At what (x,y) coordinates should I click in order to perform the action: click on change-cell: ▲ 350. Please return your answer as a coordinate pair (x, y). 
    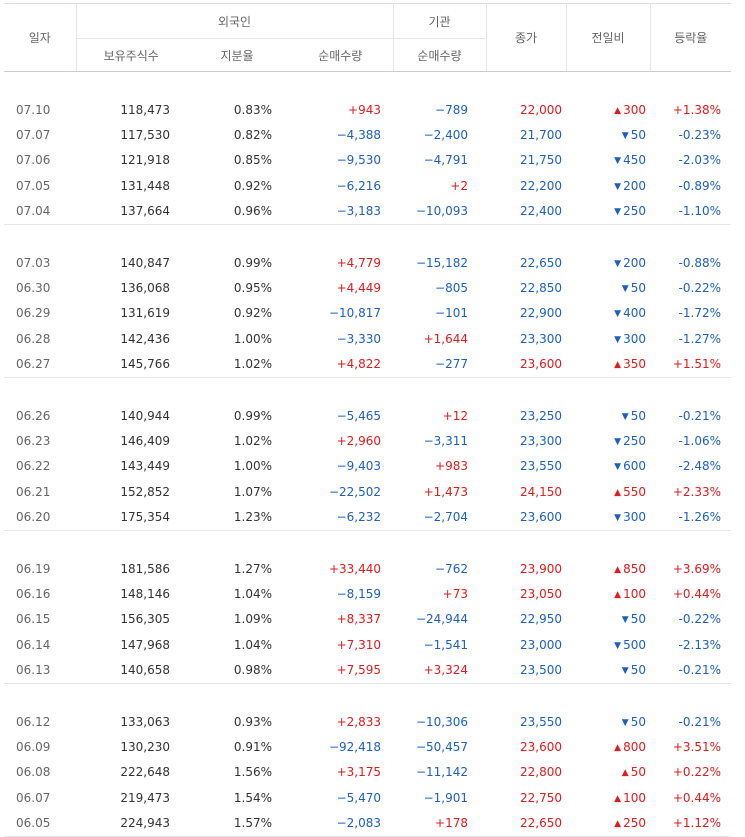
    Looking at the image, I should click on (608, 365).